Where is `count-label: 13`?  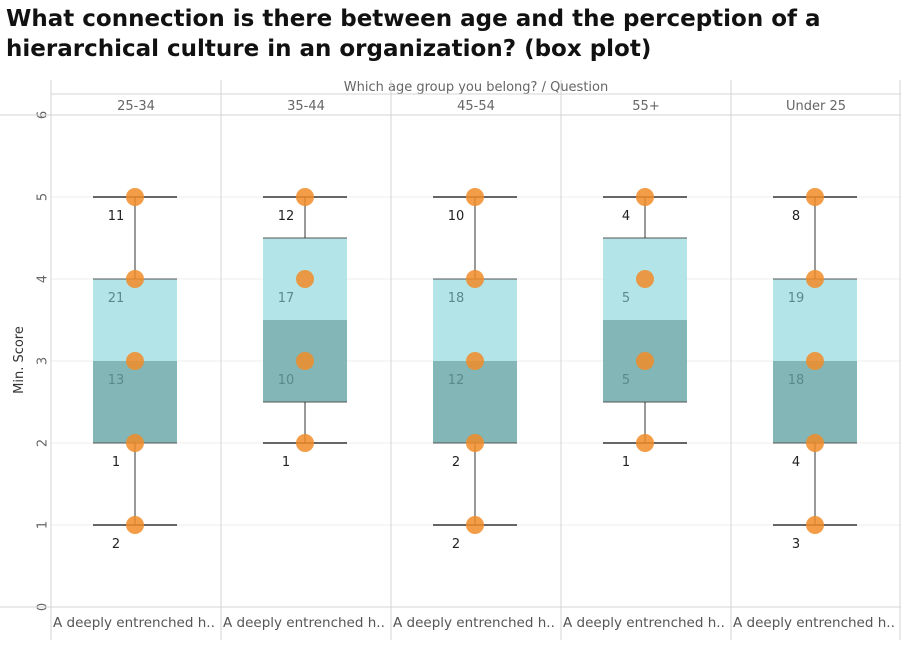 count-label: 13 is located at coordinates (116, 380).